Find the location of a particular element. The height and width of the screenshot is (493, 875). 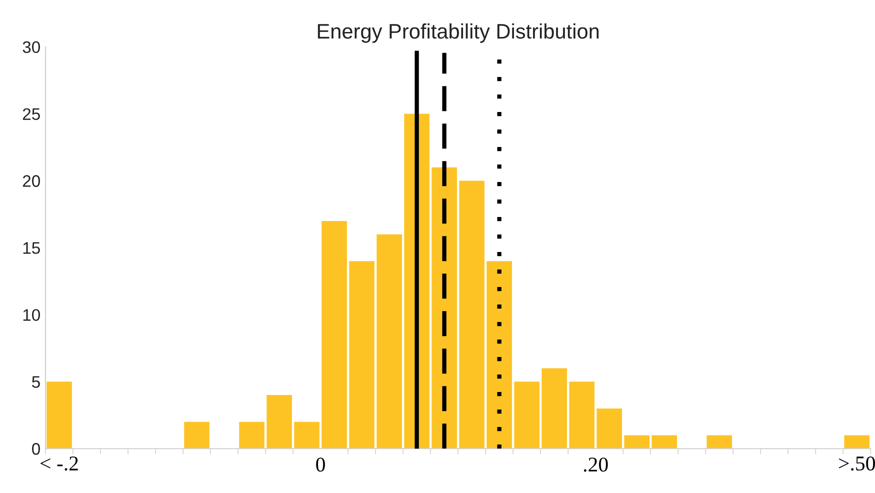

y-tick-label: 25 is located at coordinates (31, 114).